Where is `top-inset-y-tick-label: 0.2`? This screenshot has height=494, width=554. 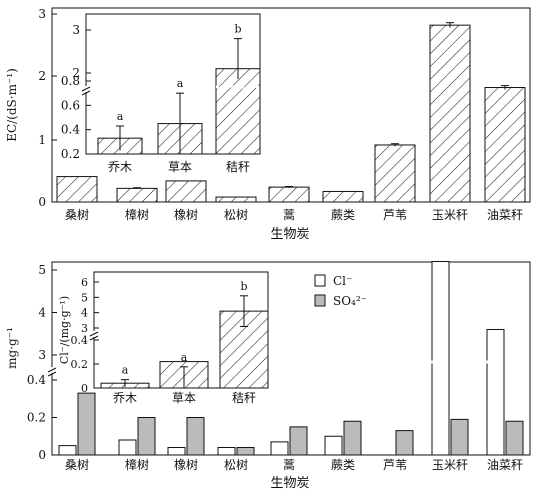
top-inset-y-tick-label: 0.2 is located at coordinates (70, 154).